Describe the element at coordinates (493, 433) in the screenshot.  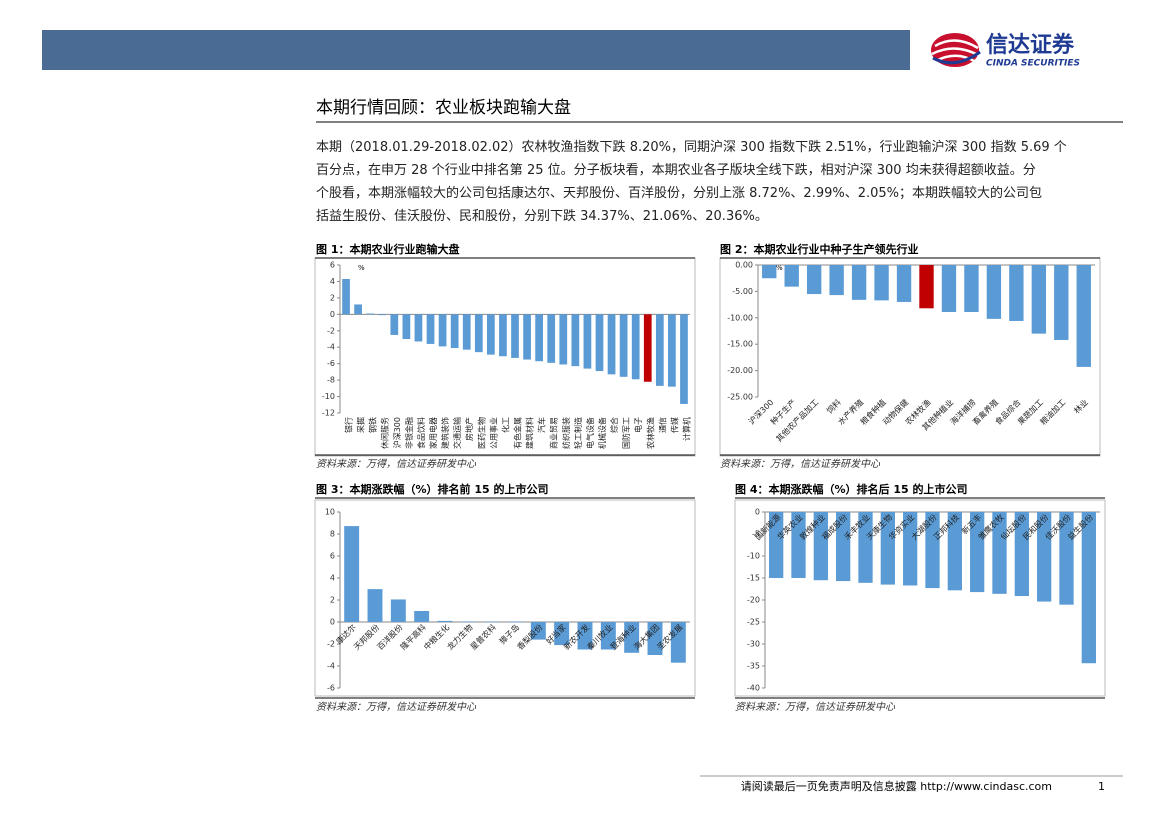
I see `x-tick-label: 公用事业` at that location.